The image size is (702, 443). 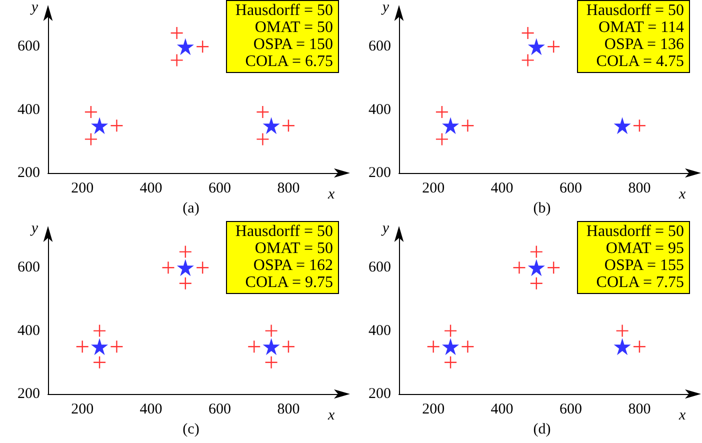 What do you see at coordinates (288, 61) in the screenshot?
I see `annotation: COLA = 6.75` at bounding box center [288, 61].